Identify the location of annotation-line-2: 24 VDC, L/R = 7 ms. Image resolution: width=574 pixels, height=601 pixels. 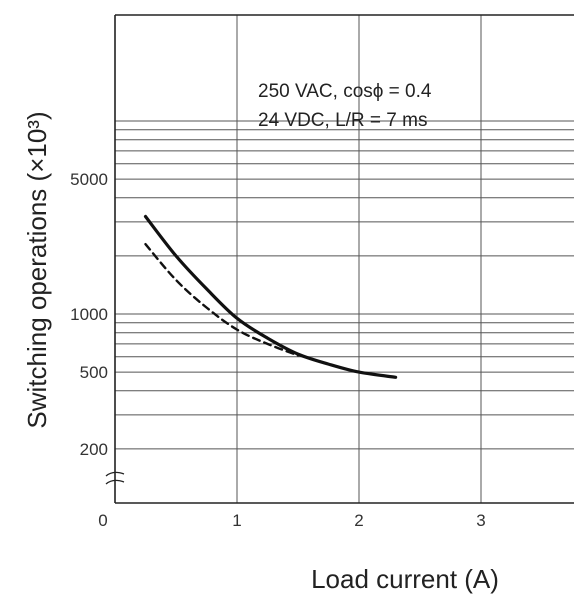
(342, 120).